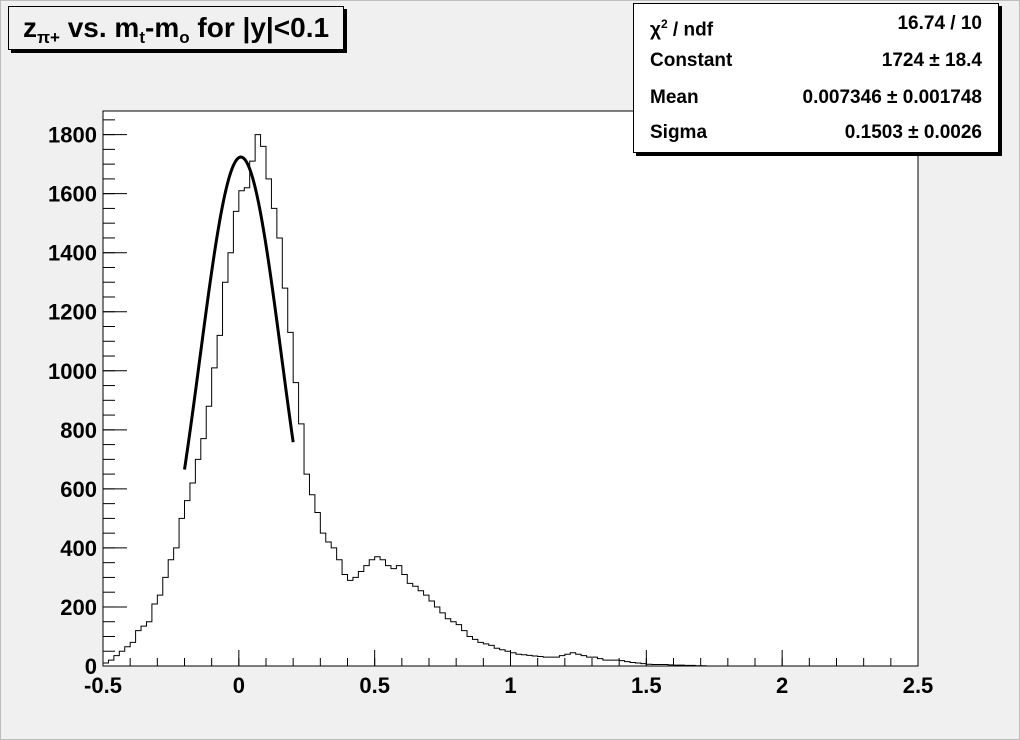 This screenshot has height=740, width=1020. Describe the element at coordinates (30, 27) in the screenshot. I see `title-z: z` at that location.